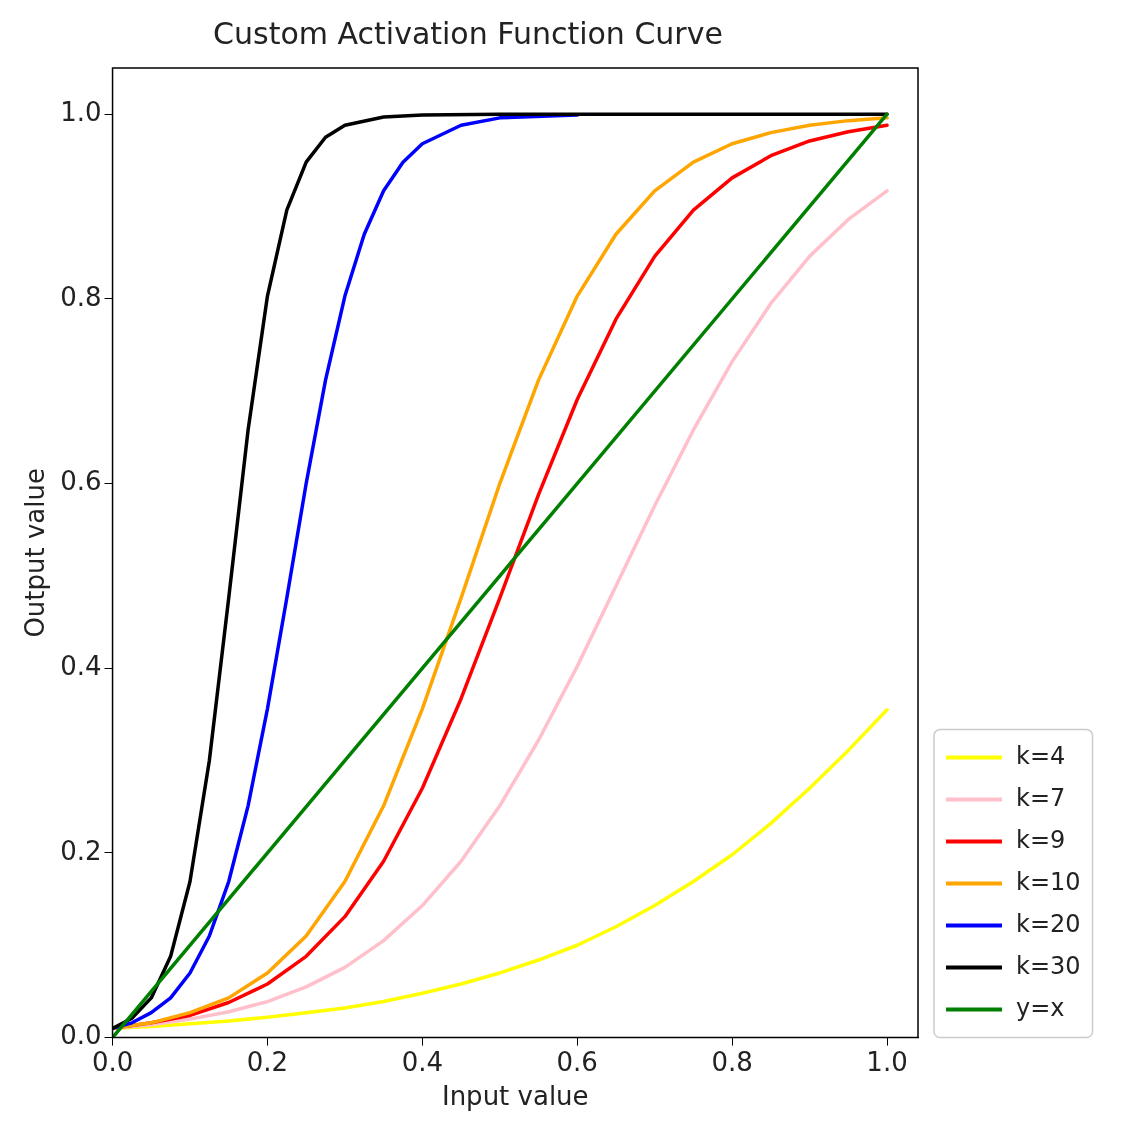  I want to click on y-tick-label: 0.2, so click(81, 850).